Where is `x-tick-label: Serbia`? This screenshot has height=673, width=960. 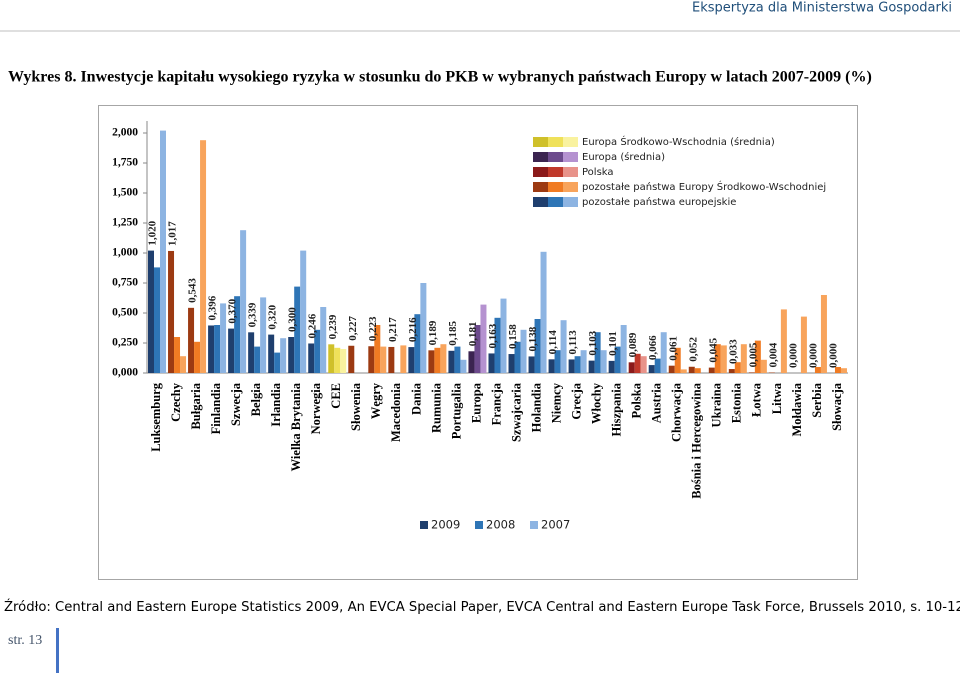
x-tick-label: Serbia is located at coordinates (817, 399).